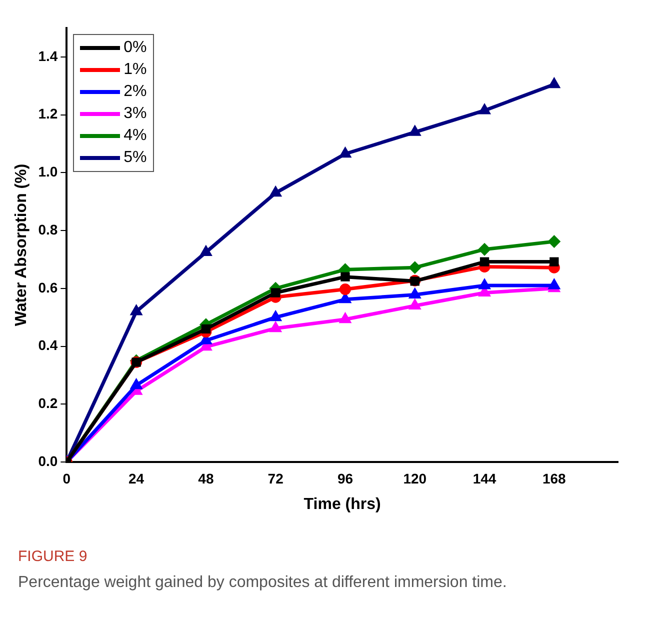 This screenshot has height=643, width=646. Describe the element at coordinates (48, 56) in the screenshot. I see `y-tick-label: 1.4` at that location.